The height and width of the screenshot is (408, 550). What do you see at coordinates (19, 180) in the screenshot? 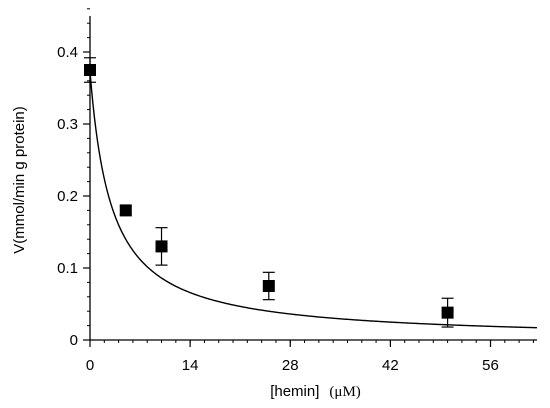
I see `y-axis-title: V(mmol/min g protein)` at bounding box center [19, 180].